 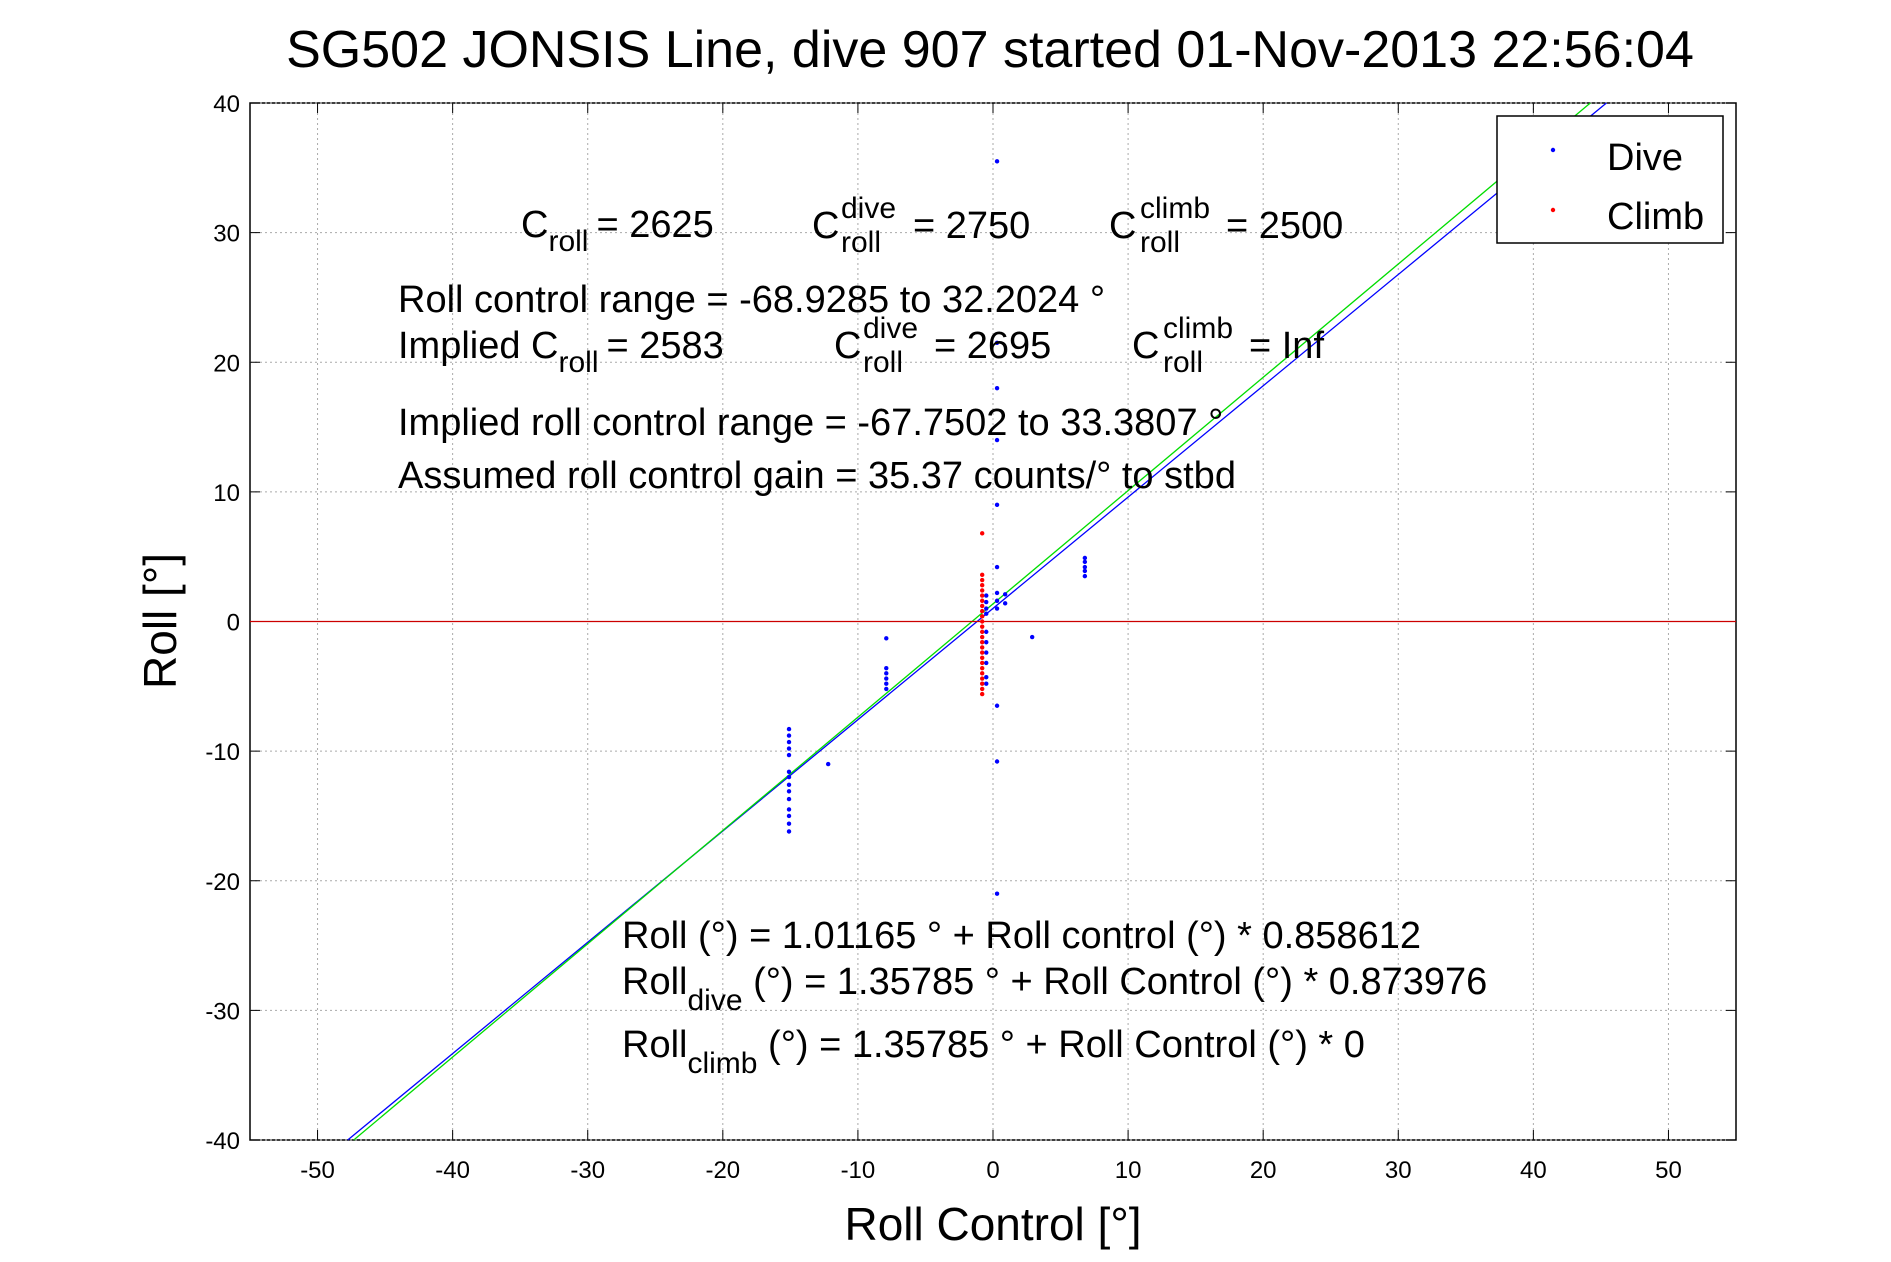 I want to click on x-tick-label: 0, so click(x=992, y=1170).